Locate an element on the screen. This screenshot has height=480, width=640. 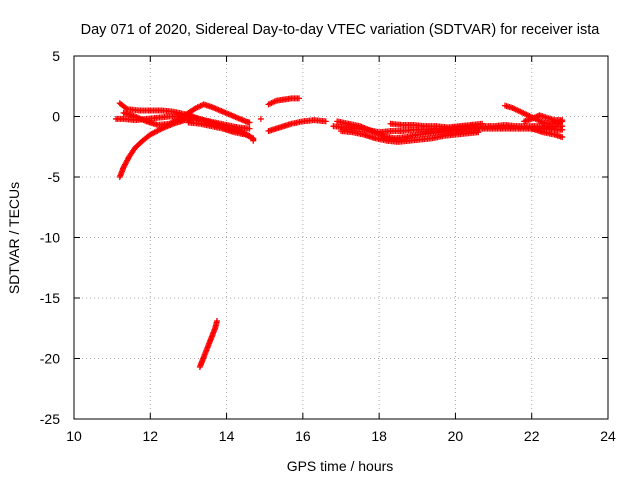
x-tick-label: 18 is located at coordinates (379, 436).